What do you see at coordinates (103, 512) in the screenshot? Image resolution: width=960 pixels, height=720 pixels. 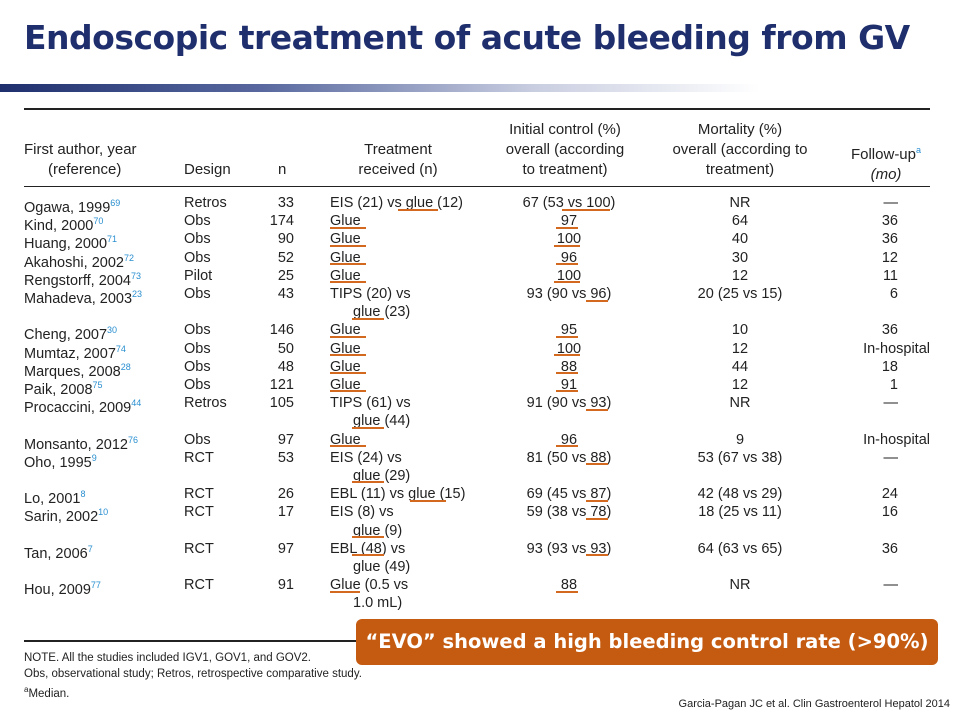 I see `reference-number: 10` at bounding box center [103, 512].